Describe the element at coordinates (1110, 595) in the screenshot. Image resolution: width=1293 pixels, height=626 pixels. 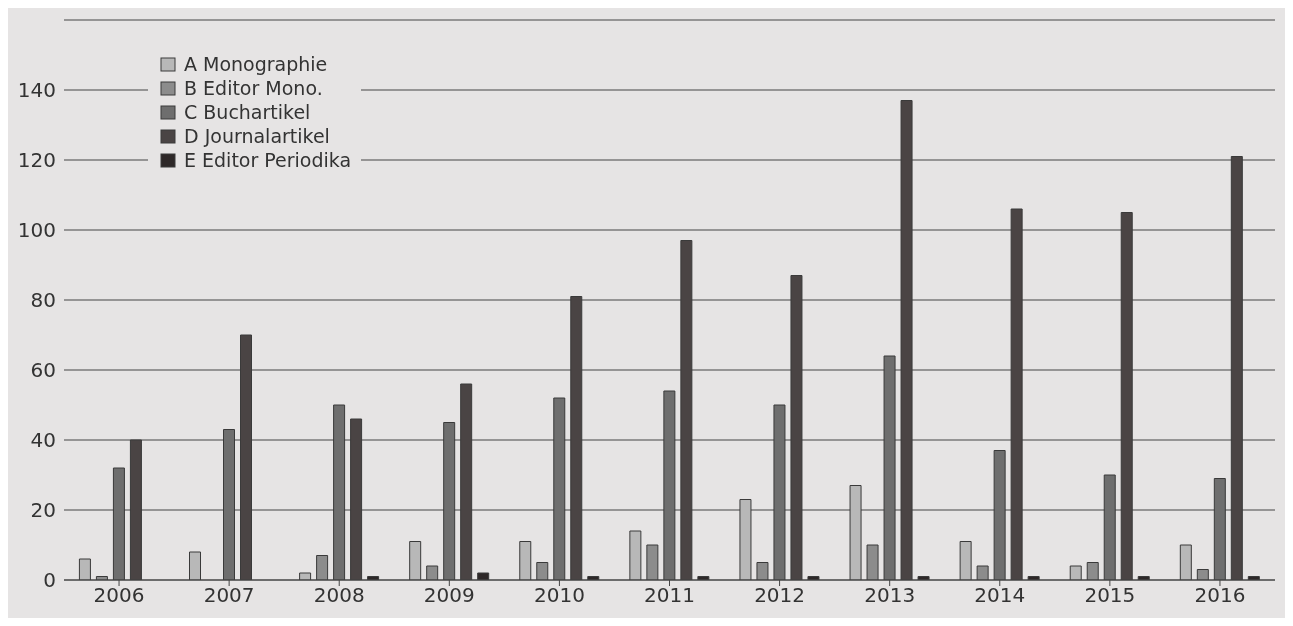
I see `x-tick-label: 2015` at that location.